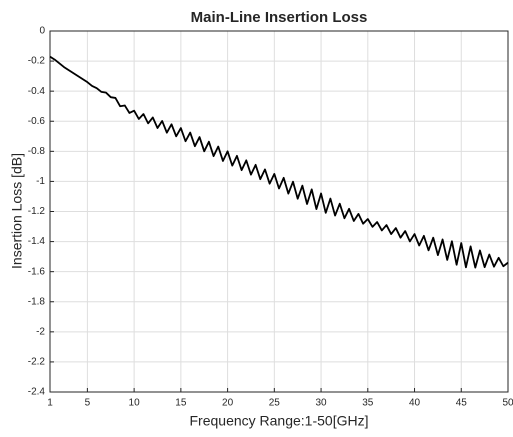 The height and width of the screenshot is (437, 513). I want to click on y-tick-label: -0.2, so click(37, 61).